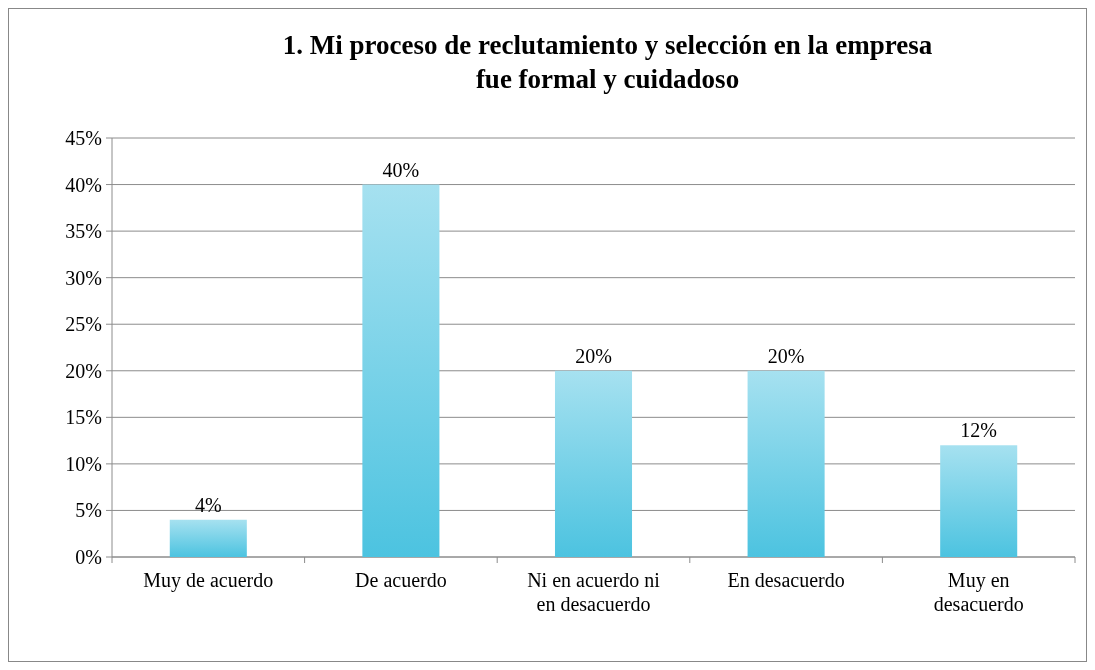 This screenshot has width=1095, height=670. Describe the element at coordinates (208, 580) in the screenshot. I see `x-tick-label: Muy de acuerdo` at that location.